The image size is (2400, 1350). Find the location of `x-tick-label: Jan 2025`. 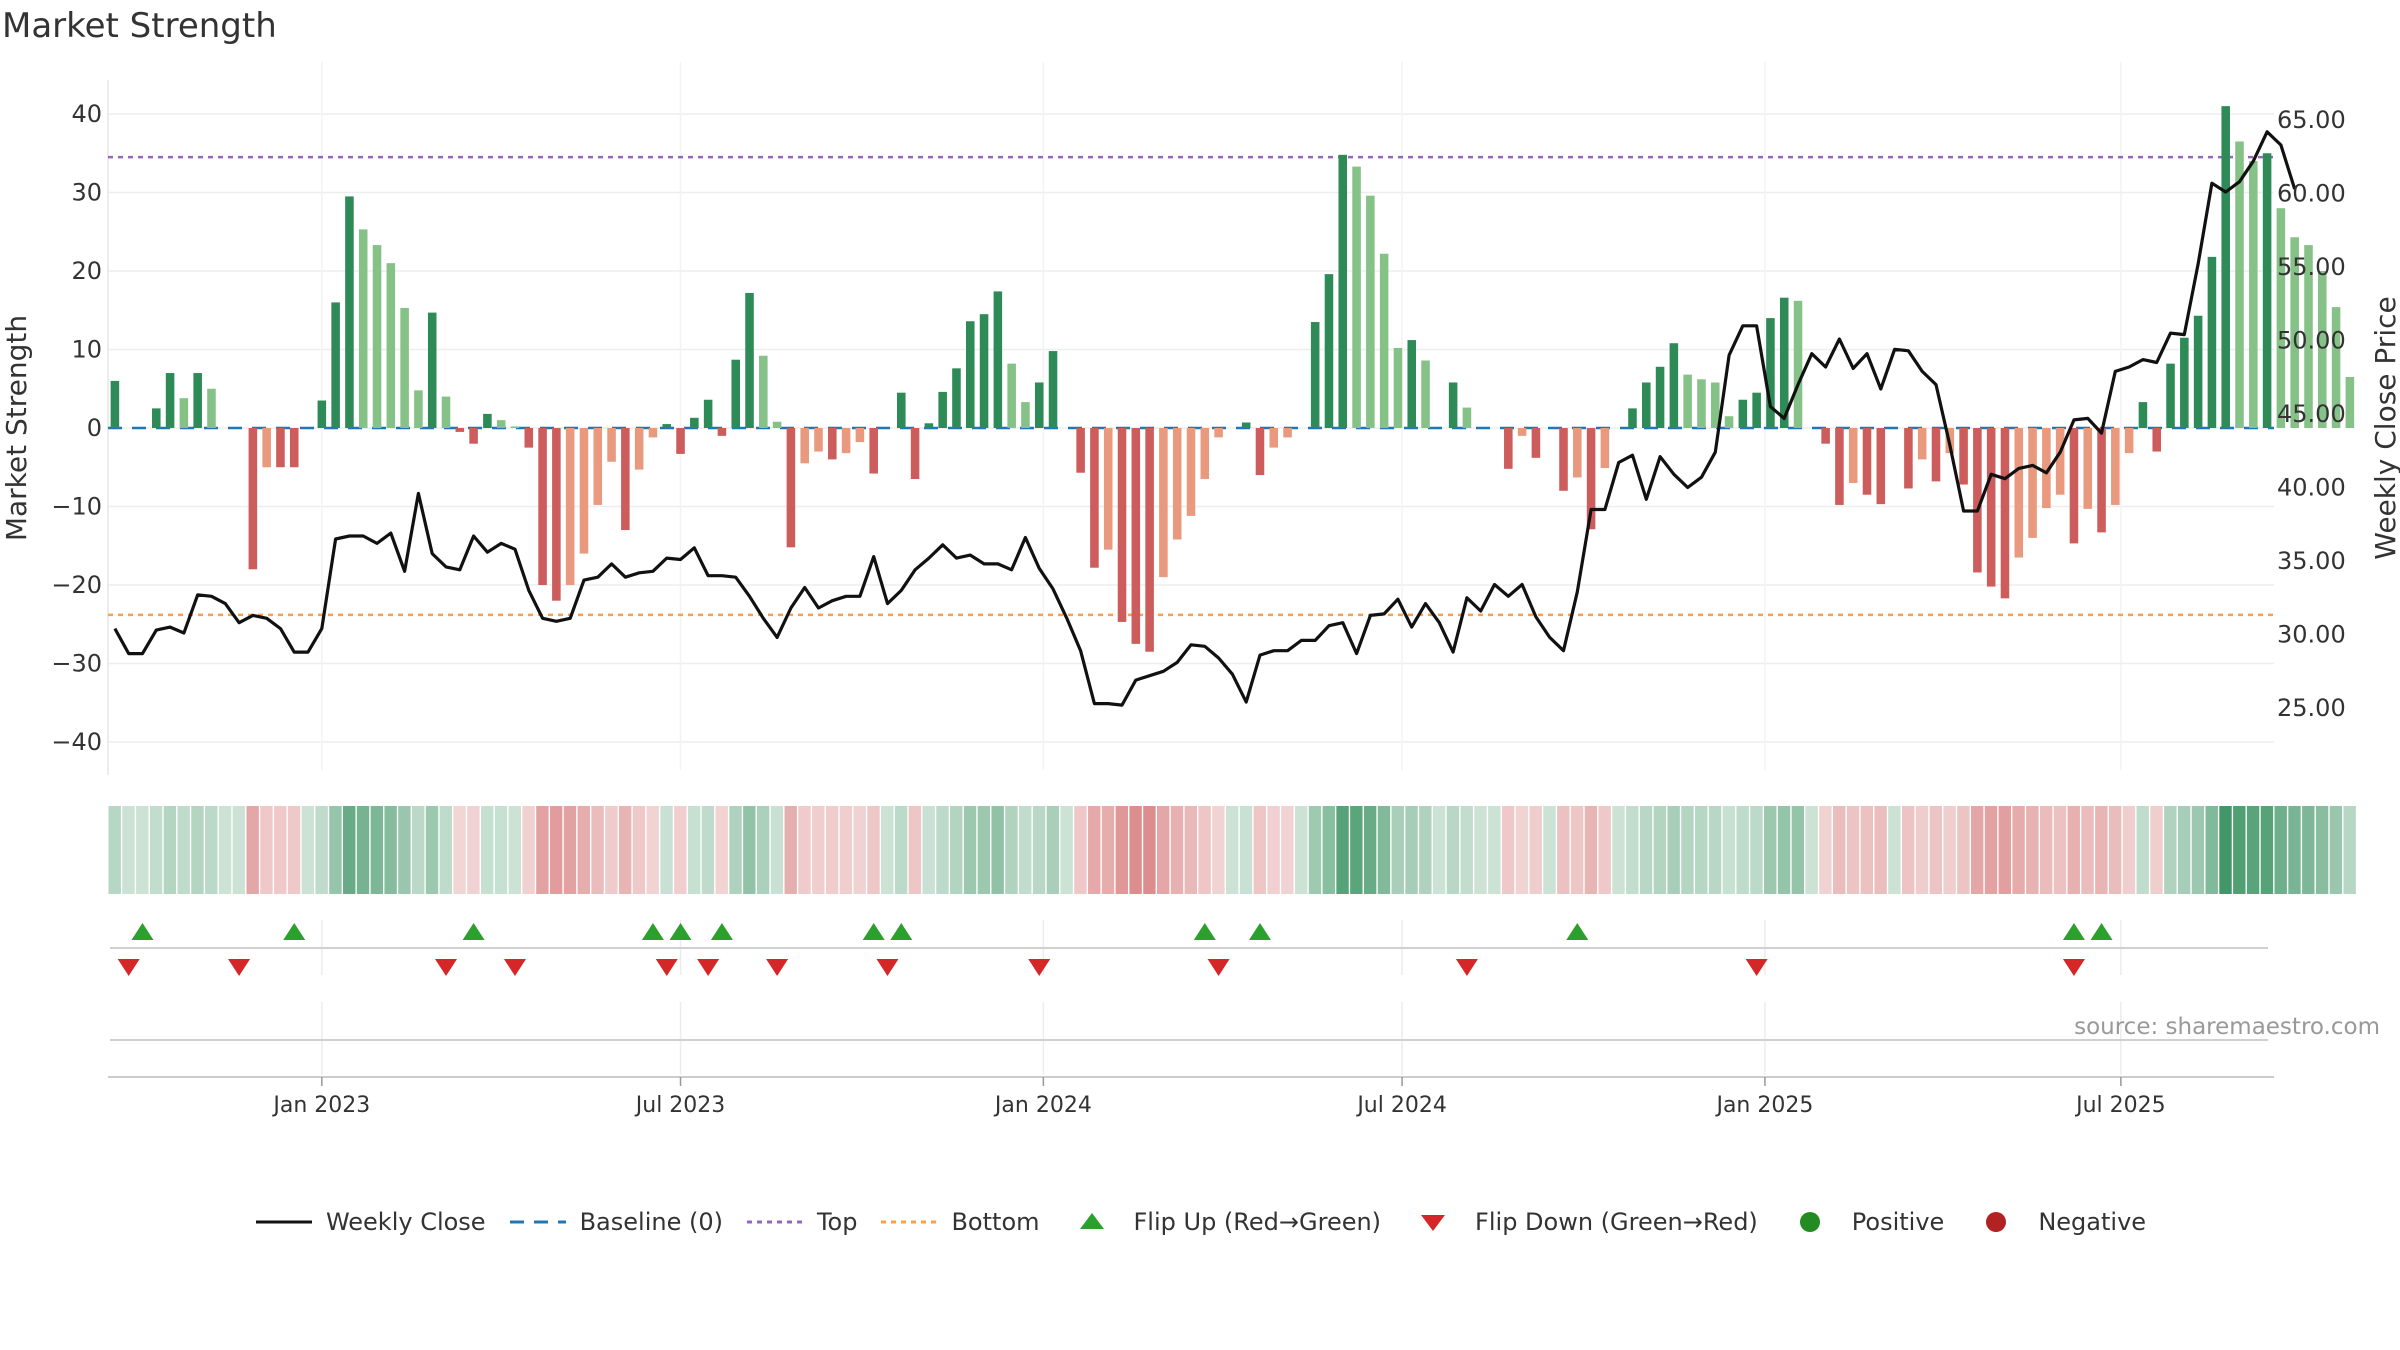

x-tick-label: Jan 2025 is located at coordinates (1763, 1105).